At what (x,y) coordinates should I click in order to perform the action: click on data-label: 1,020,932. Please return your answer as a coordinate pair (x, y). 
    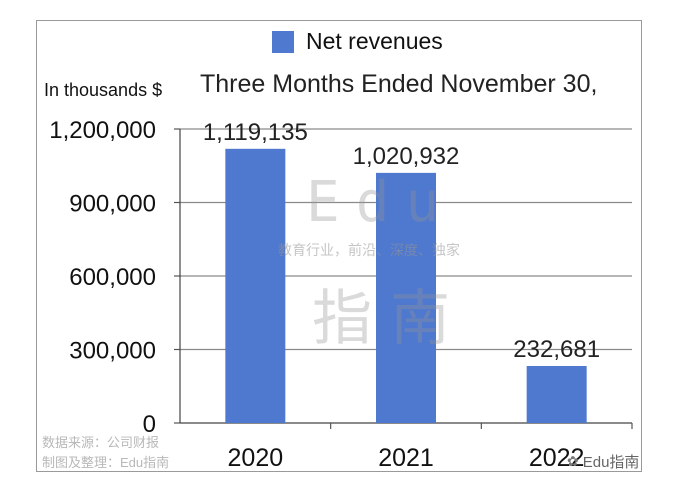
    Looking at the image, I should click on (406, 156).